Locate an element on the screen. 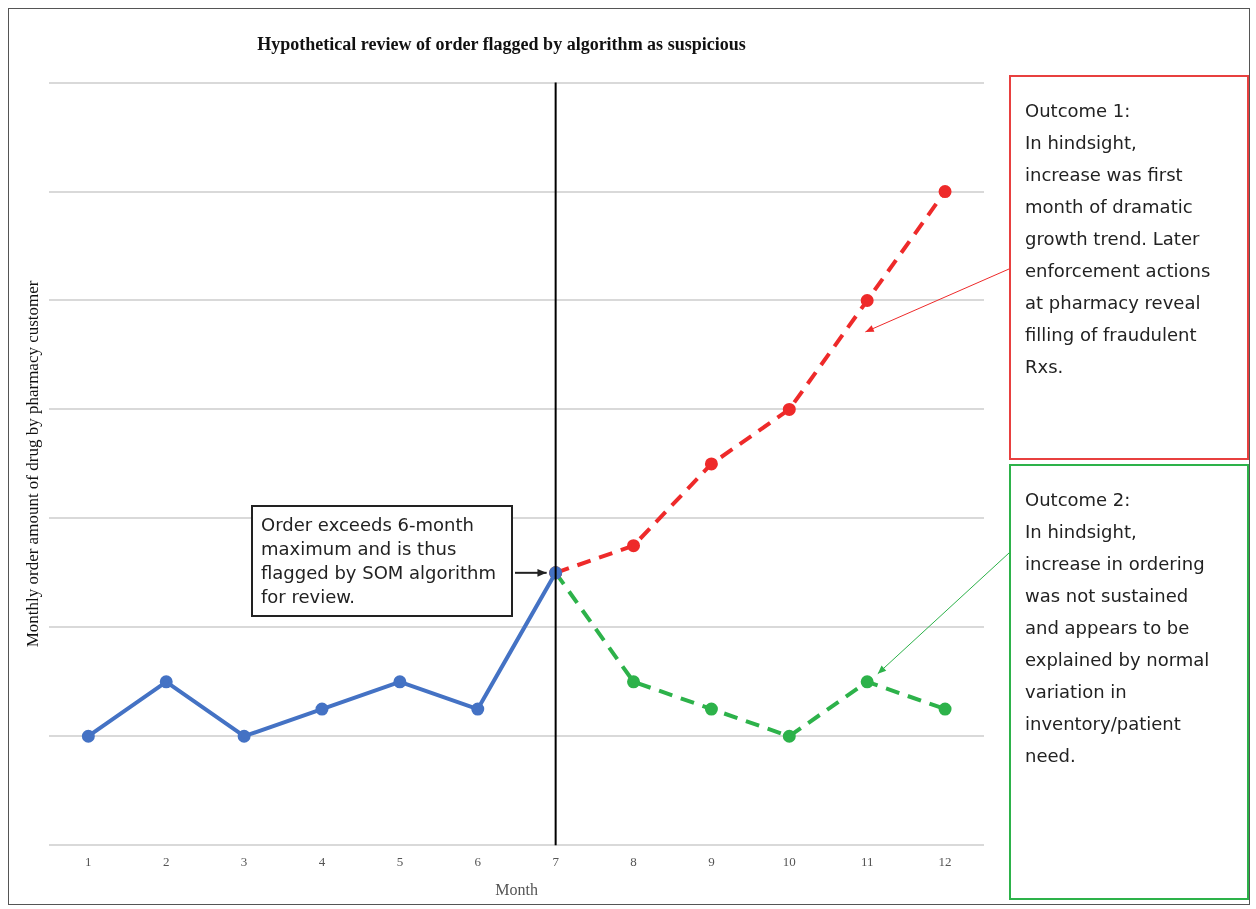  y-axis-title: Monthly order amount of drug by pharmacy customer is located at coordinates (32, 464).